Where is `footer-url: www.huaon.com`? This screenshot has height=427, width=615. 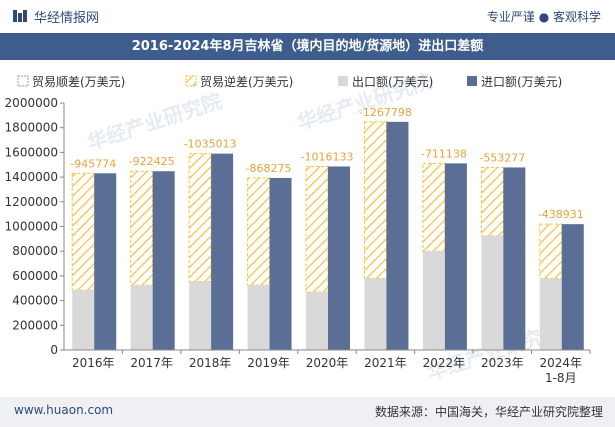 footer-url: www.huaon.com is located at coordinates (64, 410).